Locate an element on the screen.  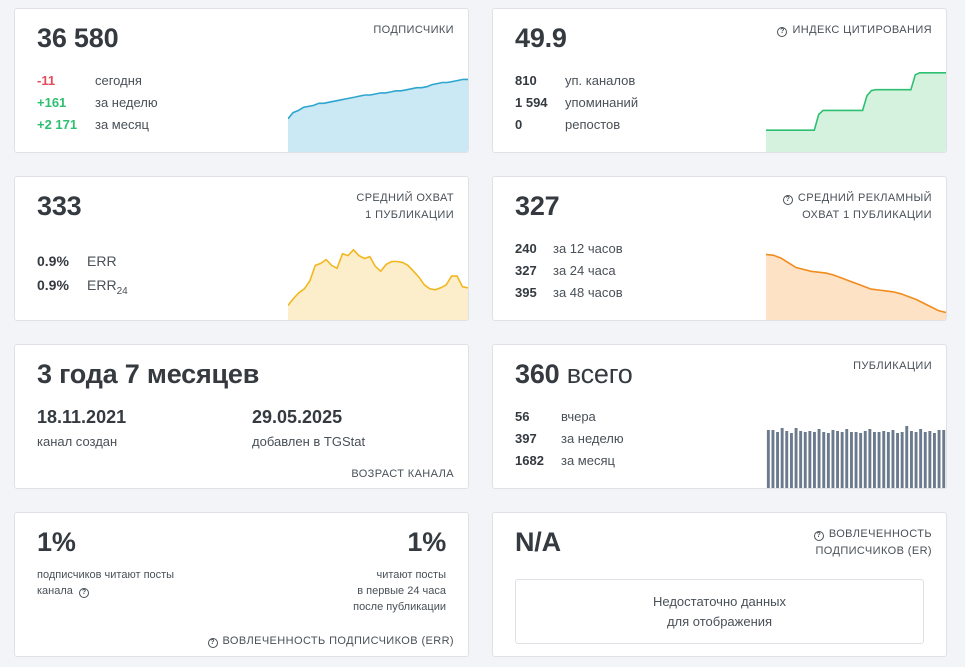
er-label-line: подписчиков (ER) is located at coordinates (873, 551).